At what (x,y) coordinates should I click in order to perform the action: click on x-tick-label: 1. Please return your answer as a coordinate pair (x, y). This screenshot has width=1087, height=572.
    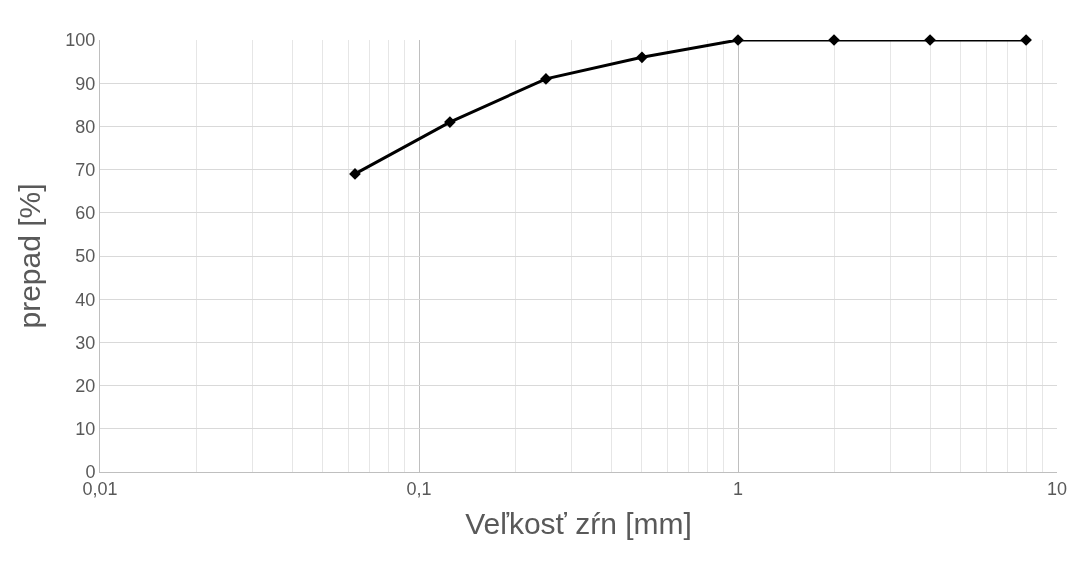
    Looking at the image, I should click on (738, 488).